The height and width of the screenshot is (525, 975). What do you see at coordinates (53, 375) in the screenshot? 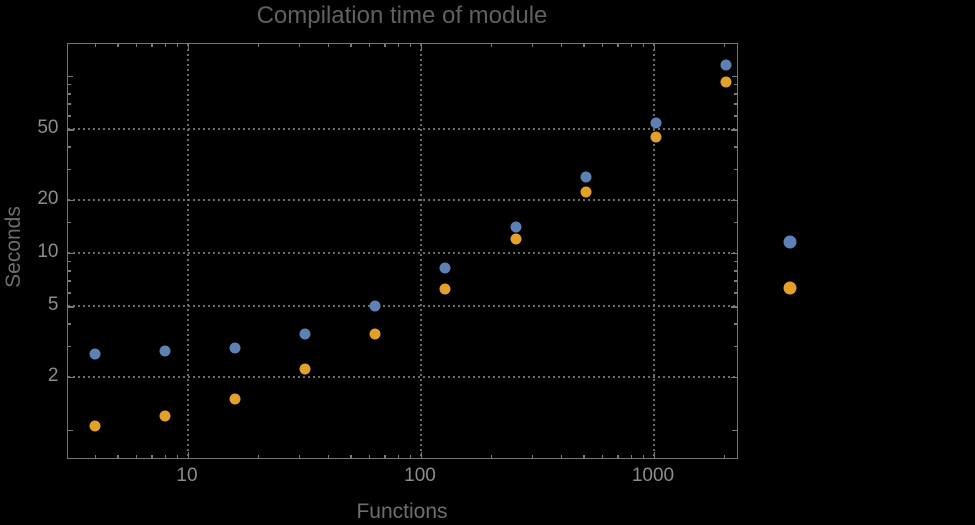
I see `y-tick-label: 2` at bounding box center [53, 375].